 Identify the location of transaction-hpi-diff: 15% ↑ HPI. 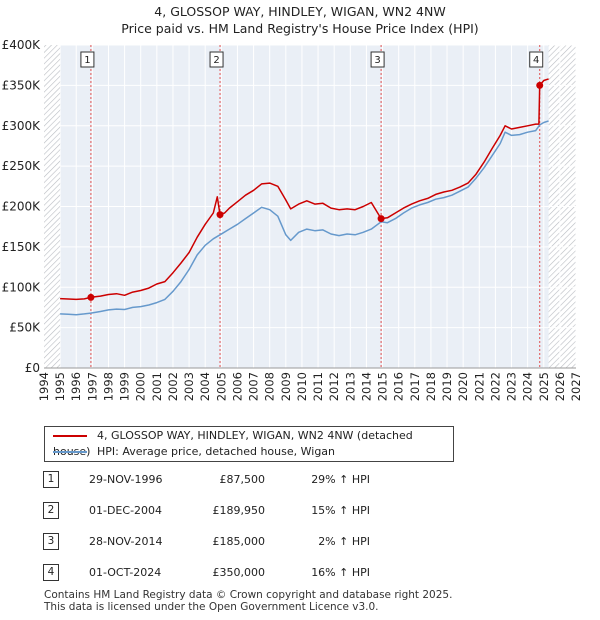
(340, 510).